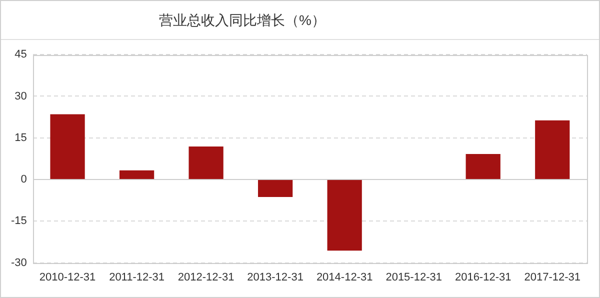 The image size is (600, 298). Describe the element at coordinates (552, 277) in the screenshot. I see `x-tick-label: 2017-12-31` at that location.